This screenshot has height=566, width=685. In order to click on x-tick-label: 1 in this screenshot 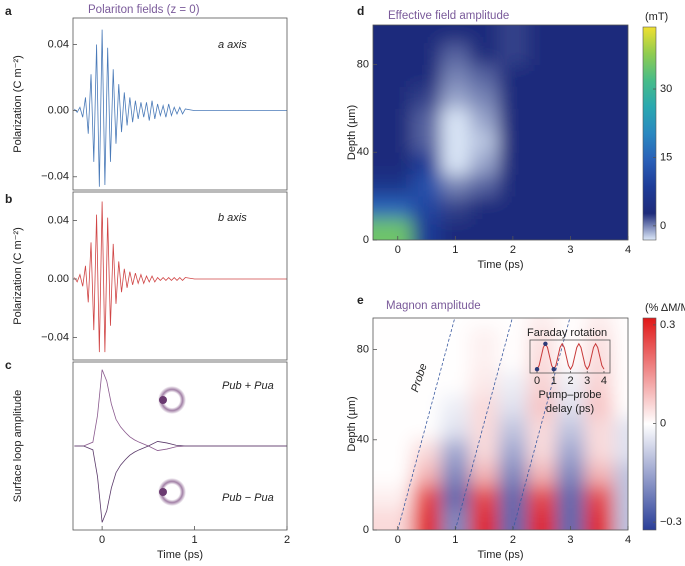, I will do `click(455, 250)`.